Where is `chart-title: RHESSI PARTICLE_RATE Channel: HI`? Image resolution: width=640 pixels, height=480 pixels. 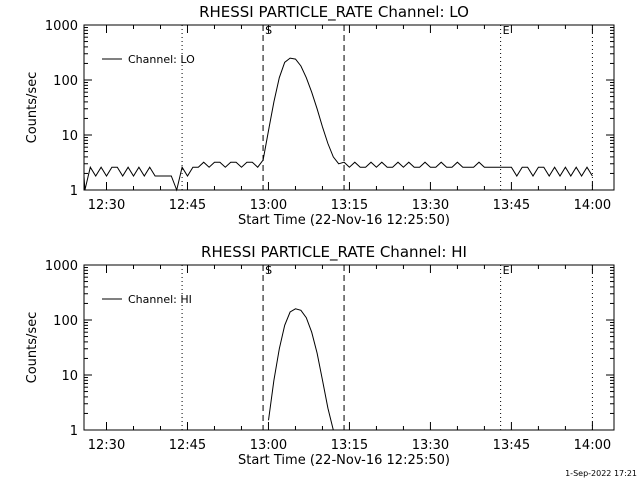
chart-title: RHESSI PARTICLE_RATE Channel: HI is located at coordinates (334, 252).